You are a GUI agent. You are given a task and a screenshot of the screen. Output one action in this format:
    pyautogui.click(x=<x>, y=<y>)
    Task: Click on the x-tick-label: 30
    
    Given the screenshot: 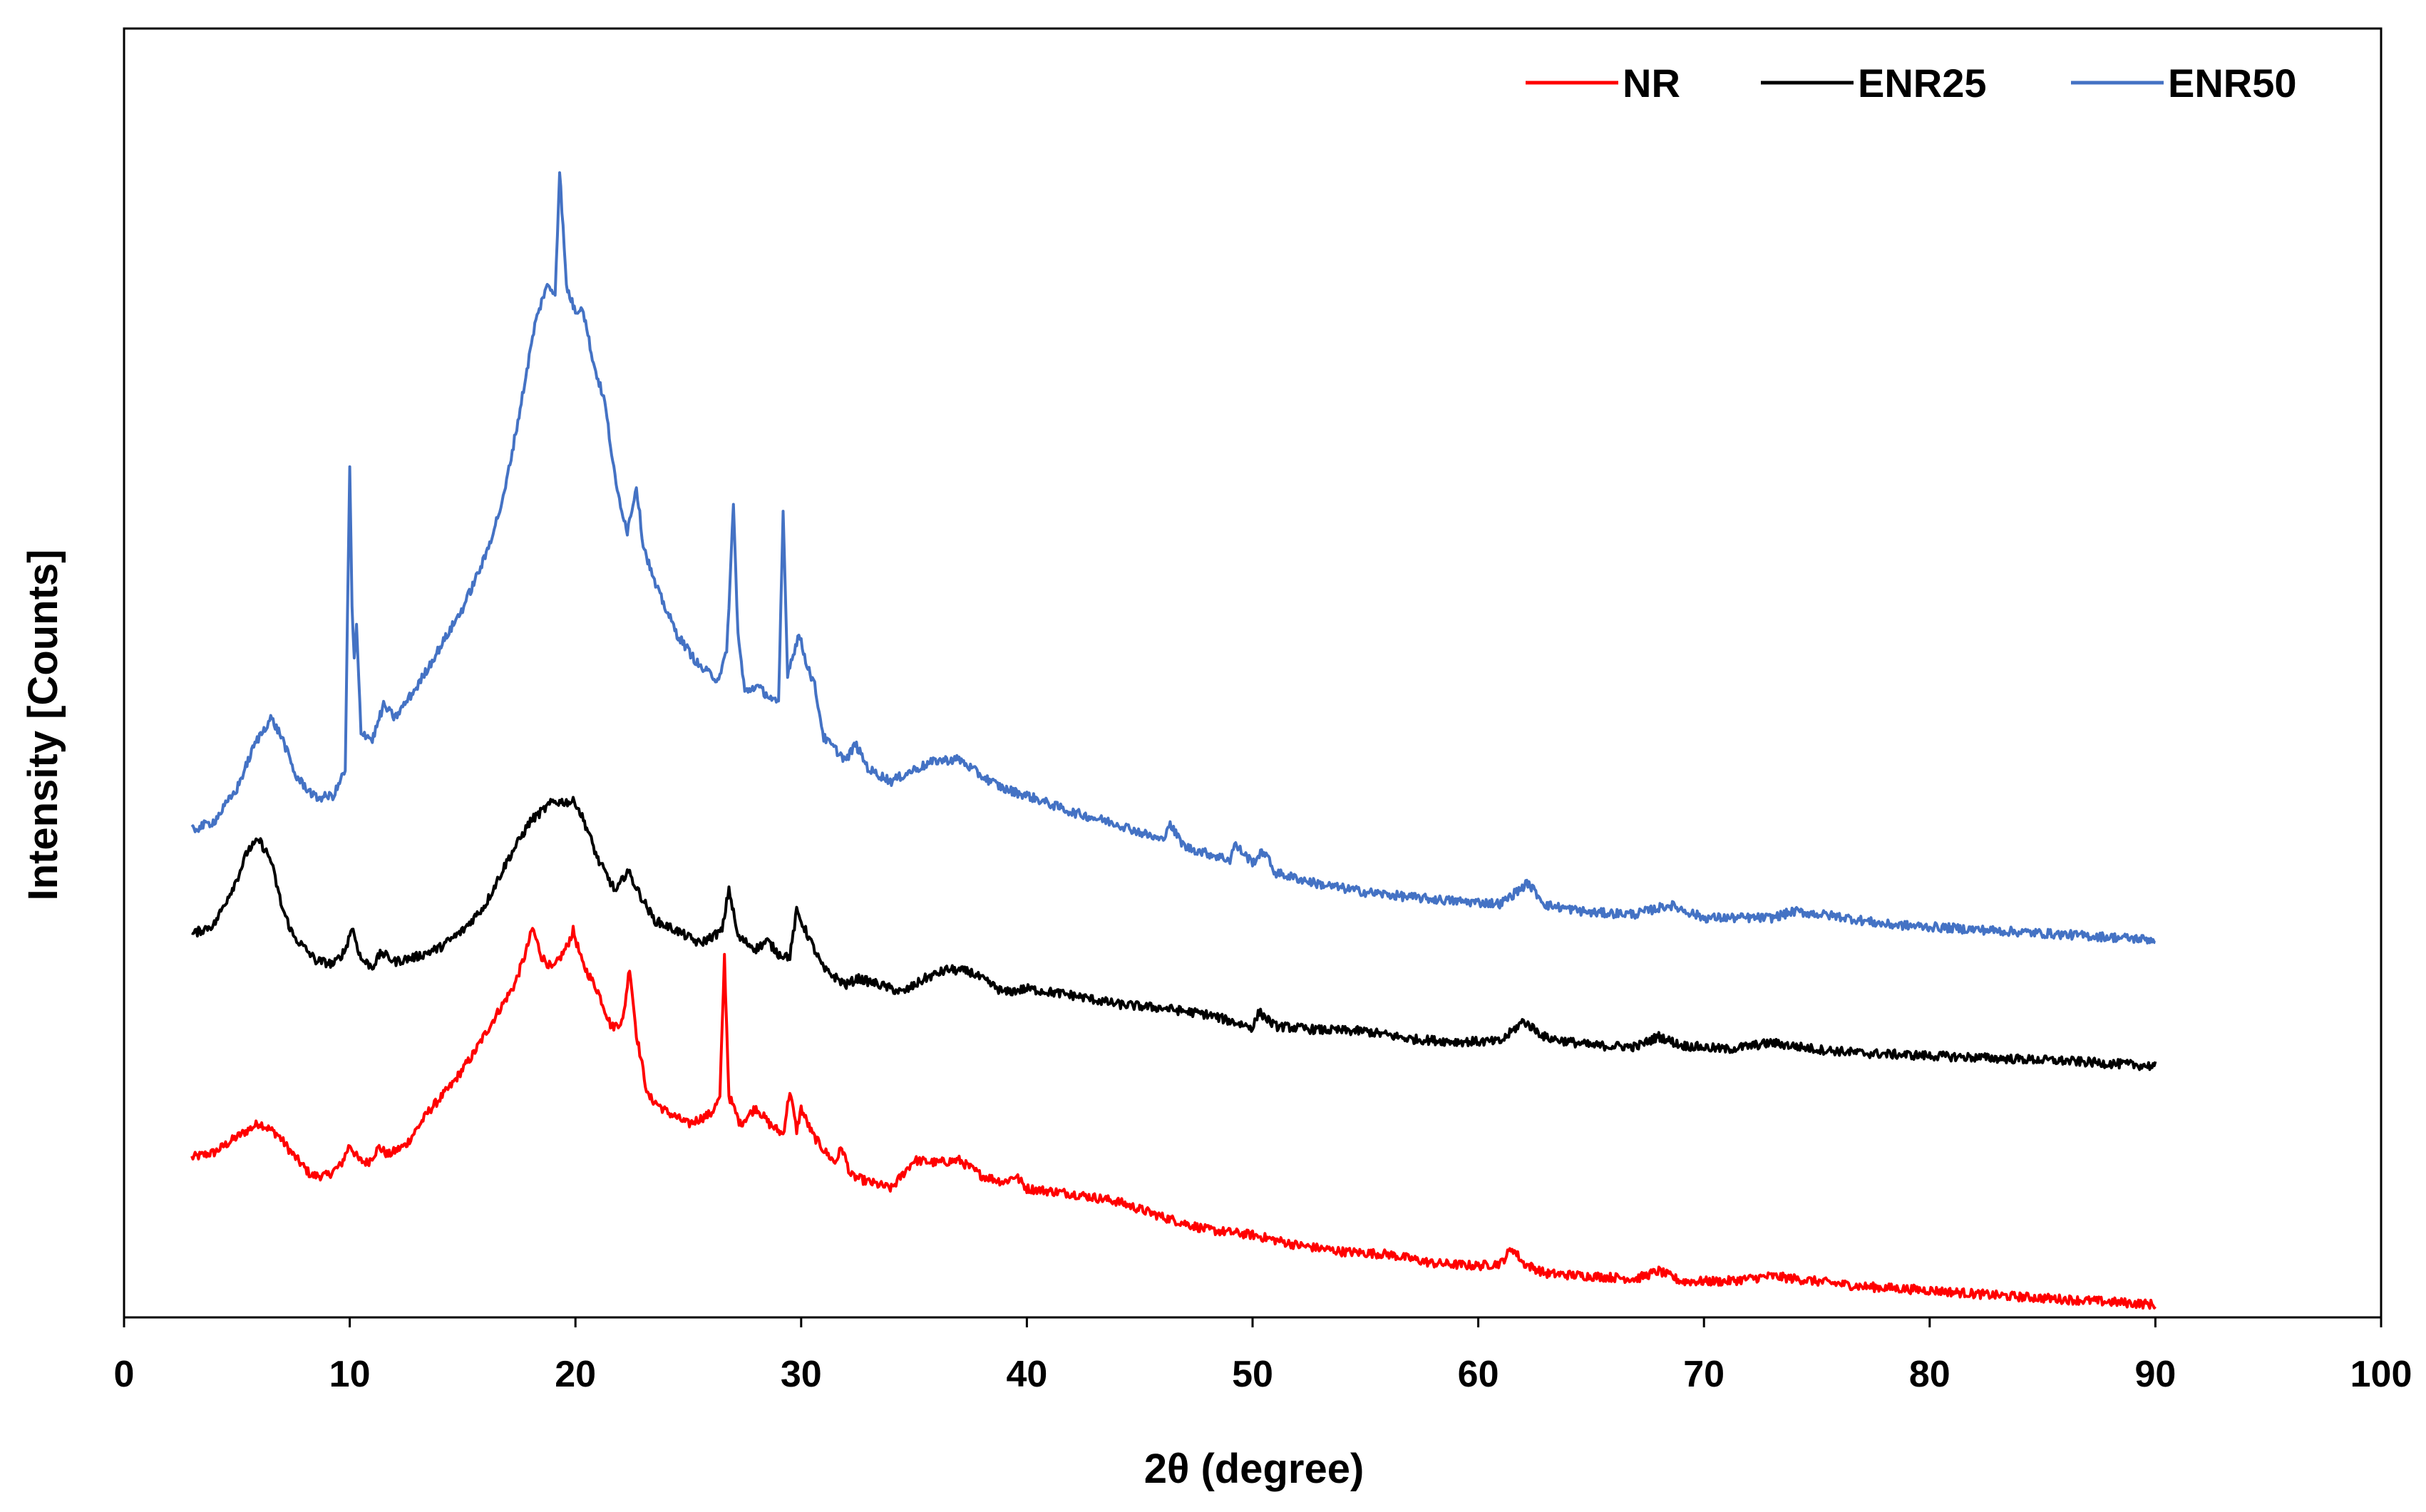 What is the action you would take?
    pyautogui.click(x=801, y=1374)
    